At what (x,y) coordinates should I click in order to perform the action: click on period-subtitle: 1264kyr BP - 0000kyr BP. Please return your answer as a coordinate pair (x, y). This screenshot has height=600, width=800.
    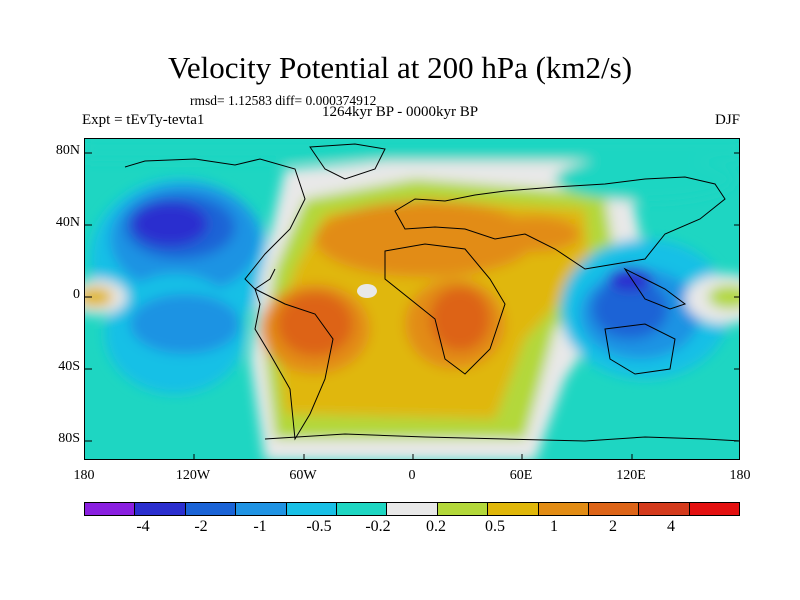
    Looking at the image, I should click on (400, 112).